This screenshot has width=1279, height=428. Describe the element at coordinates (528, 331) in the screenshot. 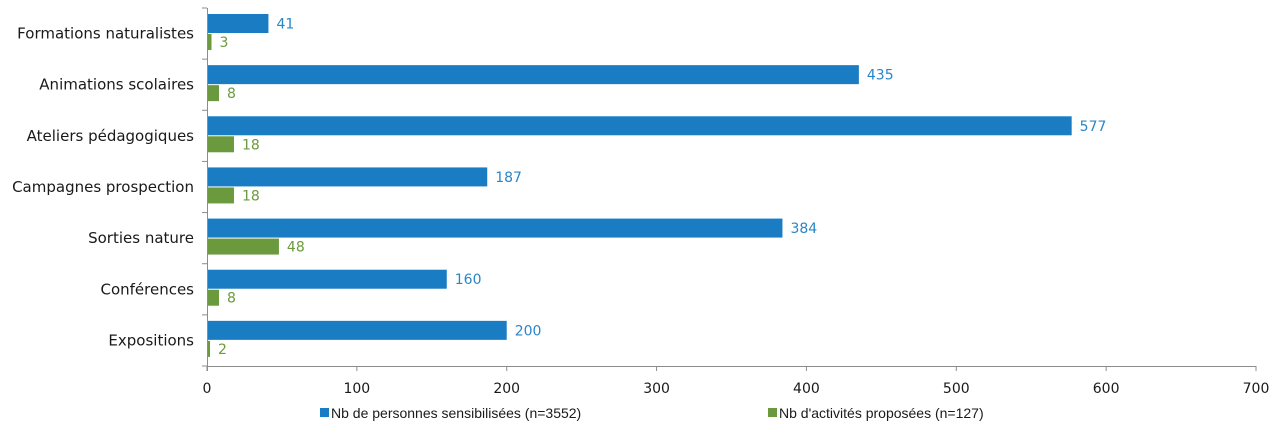

I see `data-label-personnes: 200` at that location.